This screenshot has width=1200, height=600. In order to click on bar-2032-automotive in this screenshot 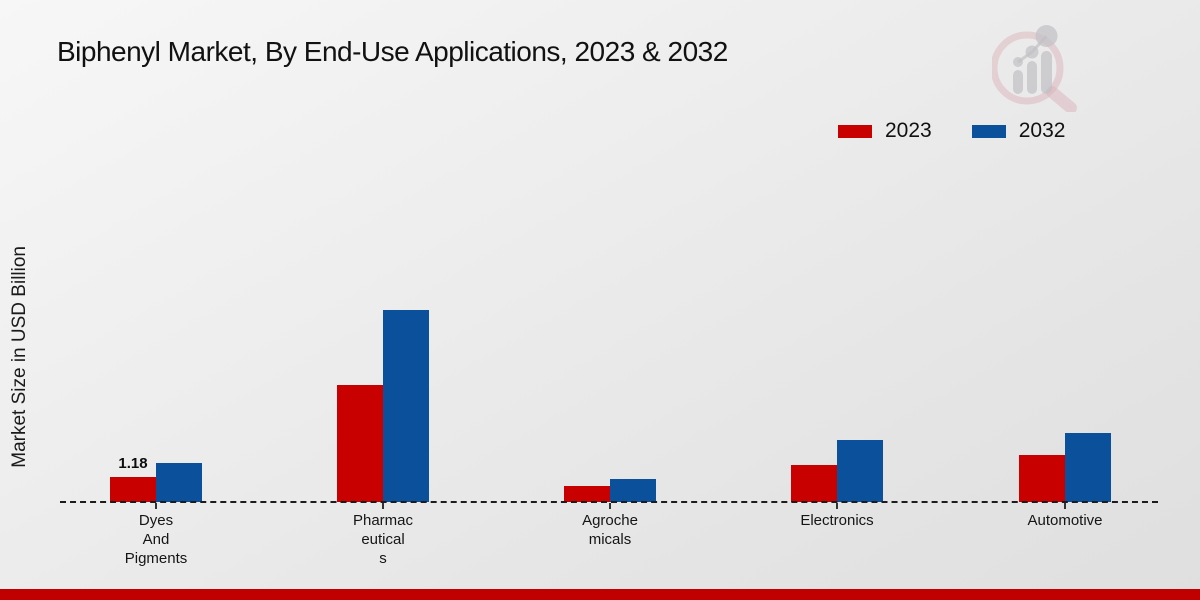, I will do `click(1088, 467)`.